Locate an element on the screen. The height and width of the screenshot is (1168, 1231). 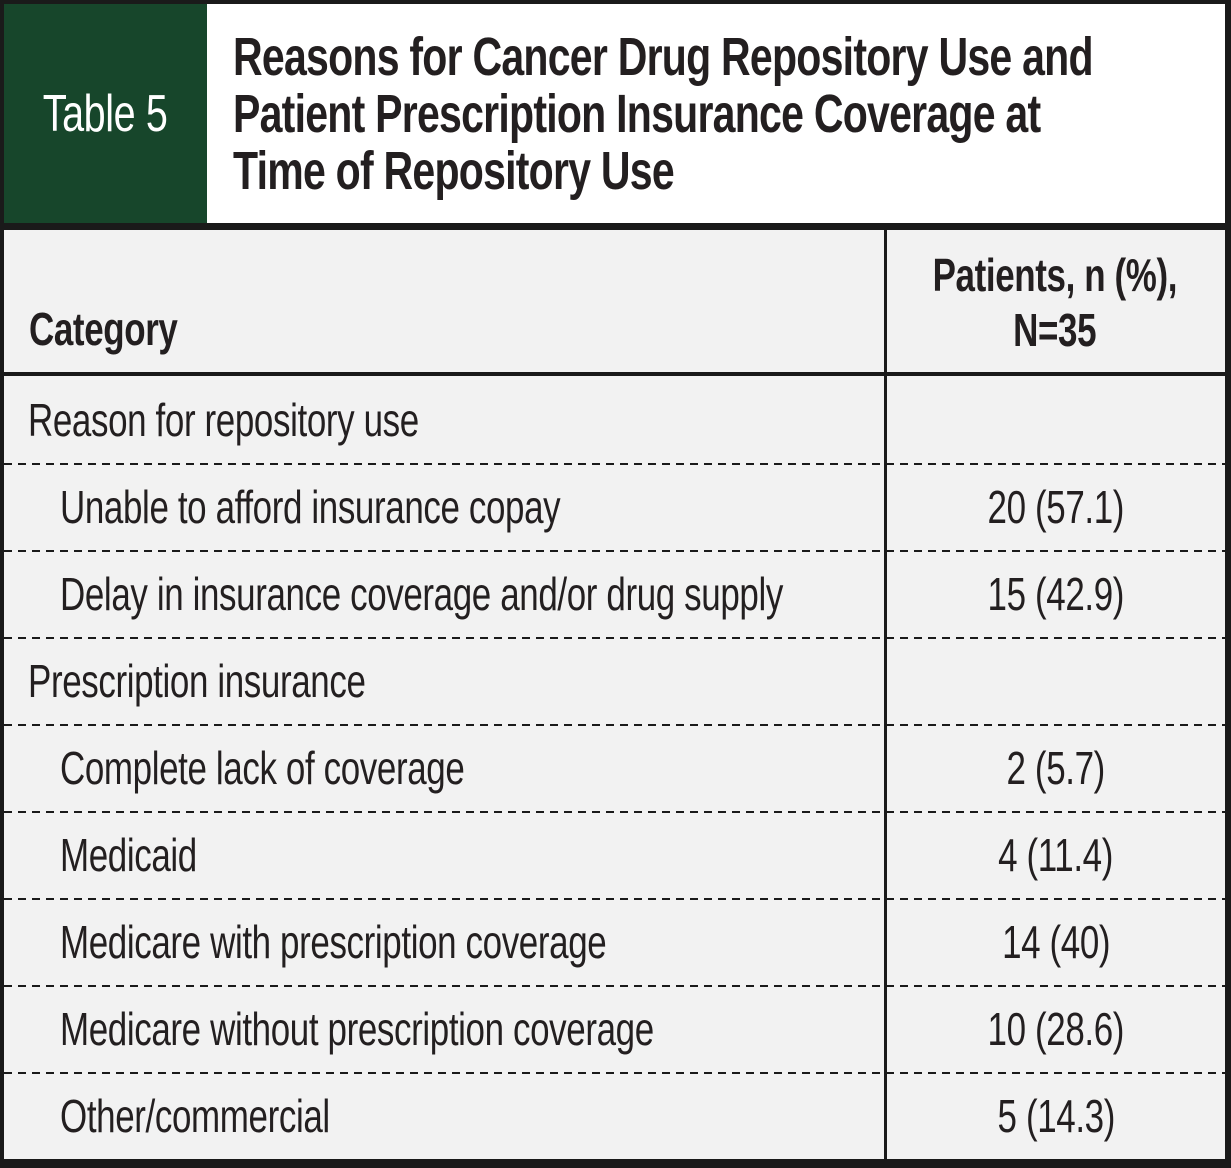
table-row-insurance-section: Prescription insurance is located at coordinates (614, 680).